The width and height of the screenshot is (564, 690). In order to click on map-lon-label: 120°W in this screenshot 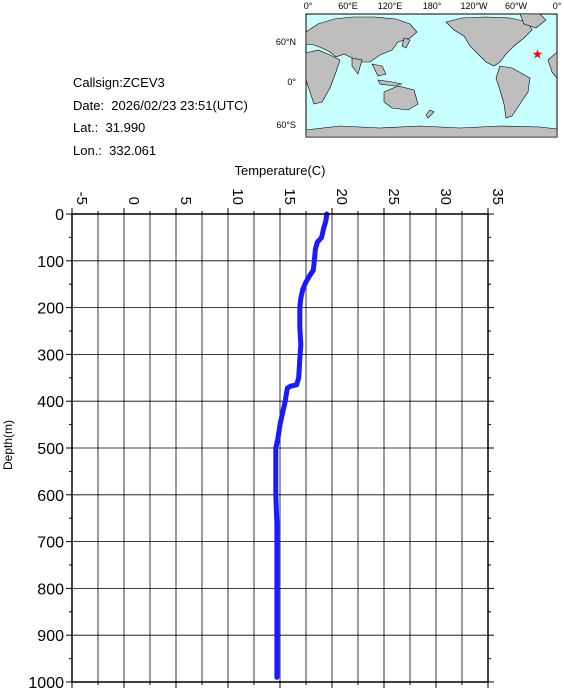, I will do `click(474, 6)`.